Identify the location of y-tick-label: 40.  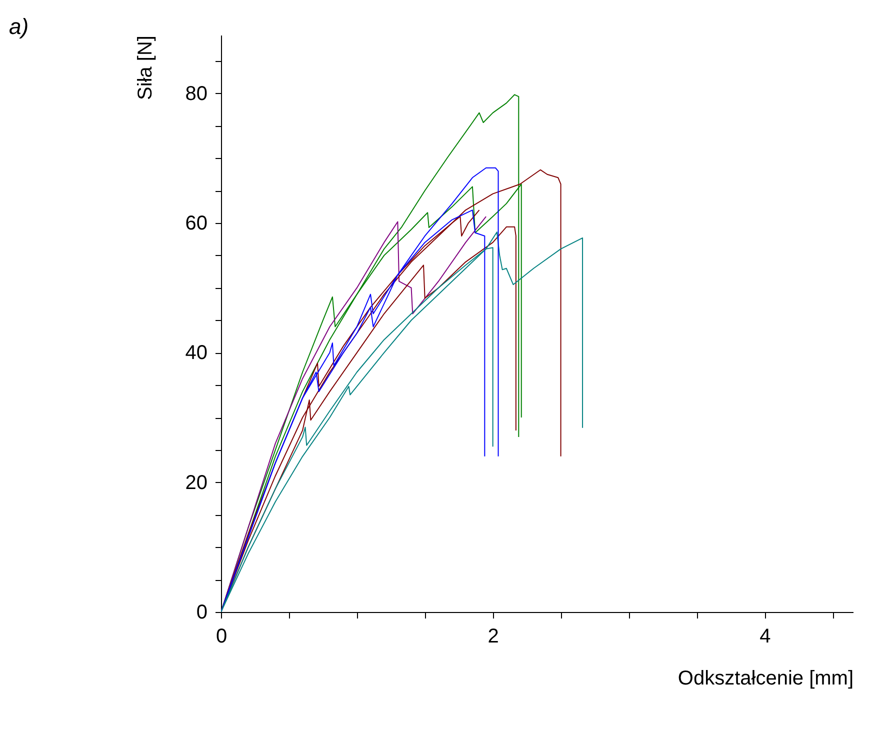
(196, 353).